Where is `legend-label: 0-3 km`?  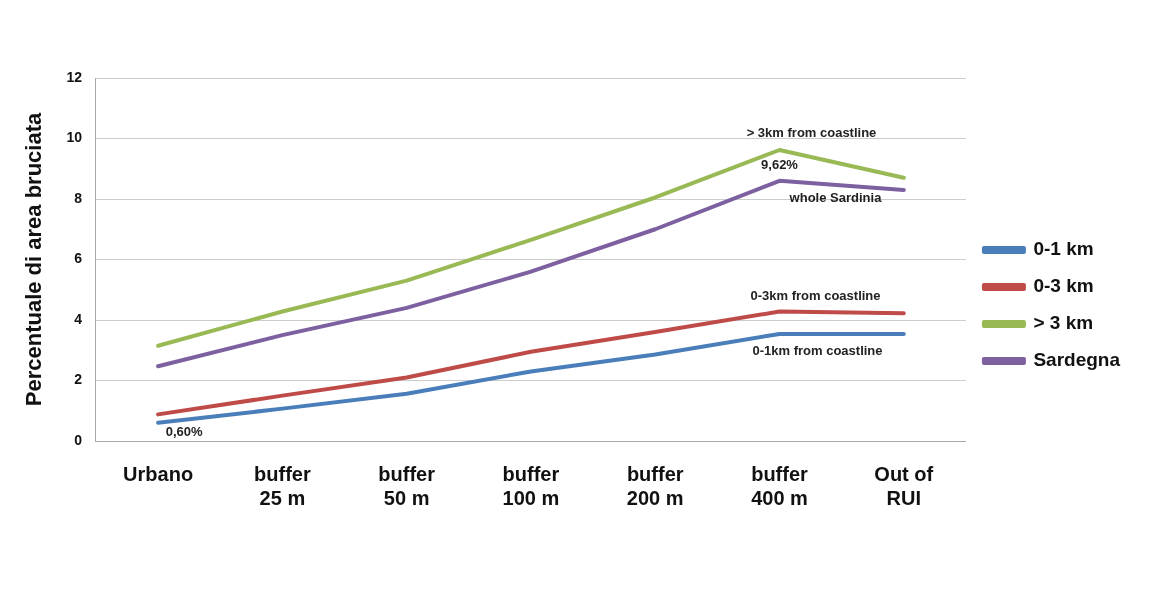
legend-label: 0-3 km is located at coordinates (1063, 286).